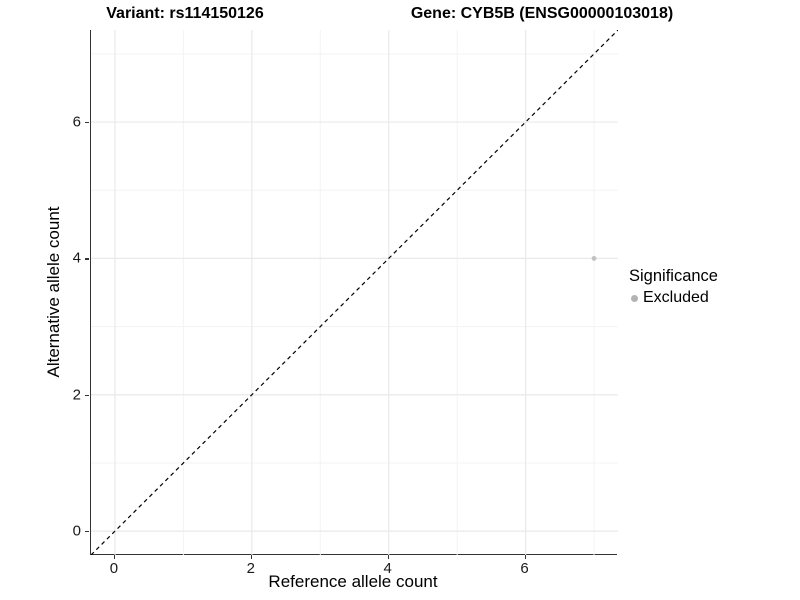  I want to click on legend-items: Excluded, so click(673, 298).